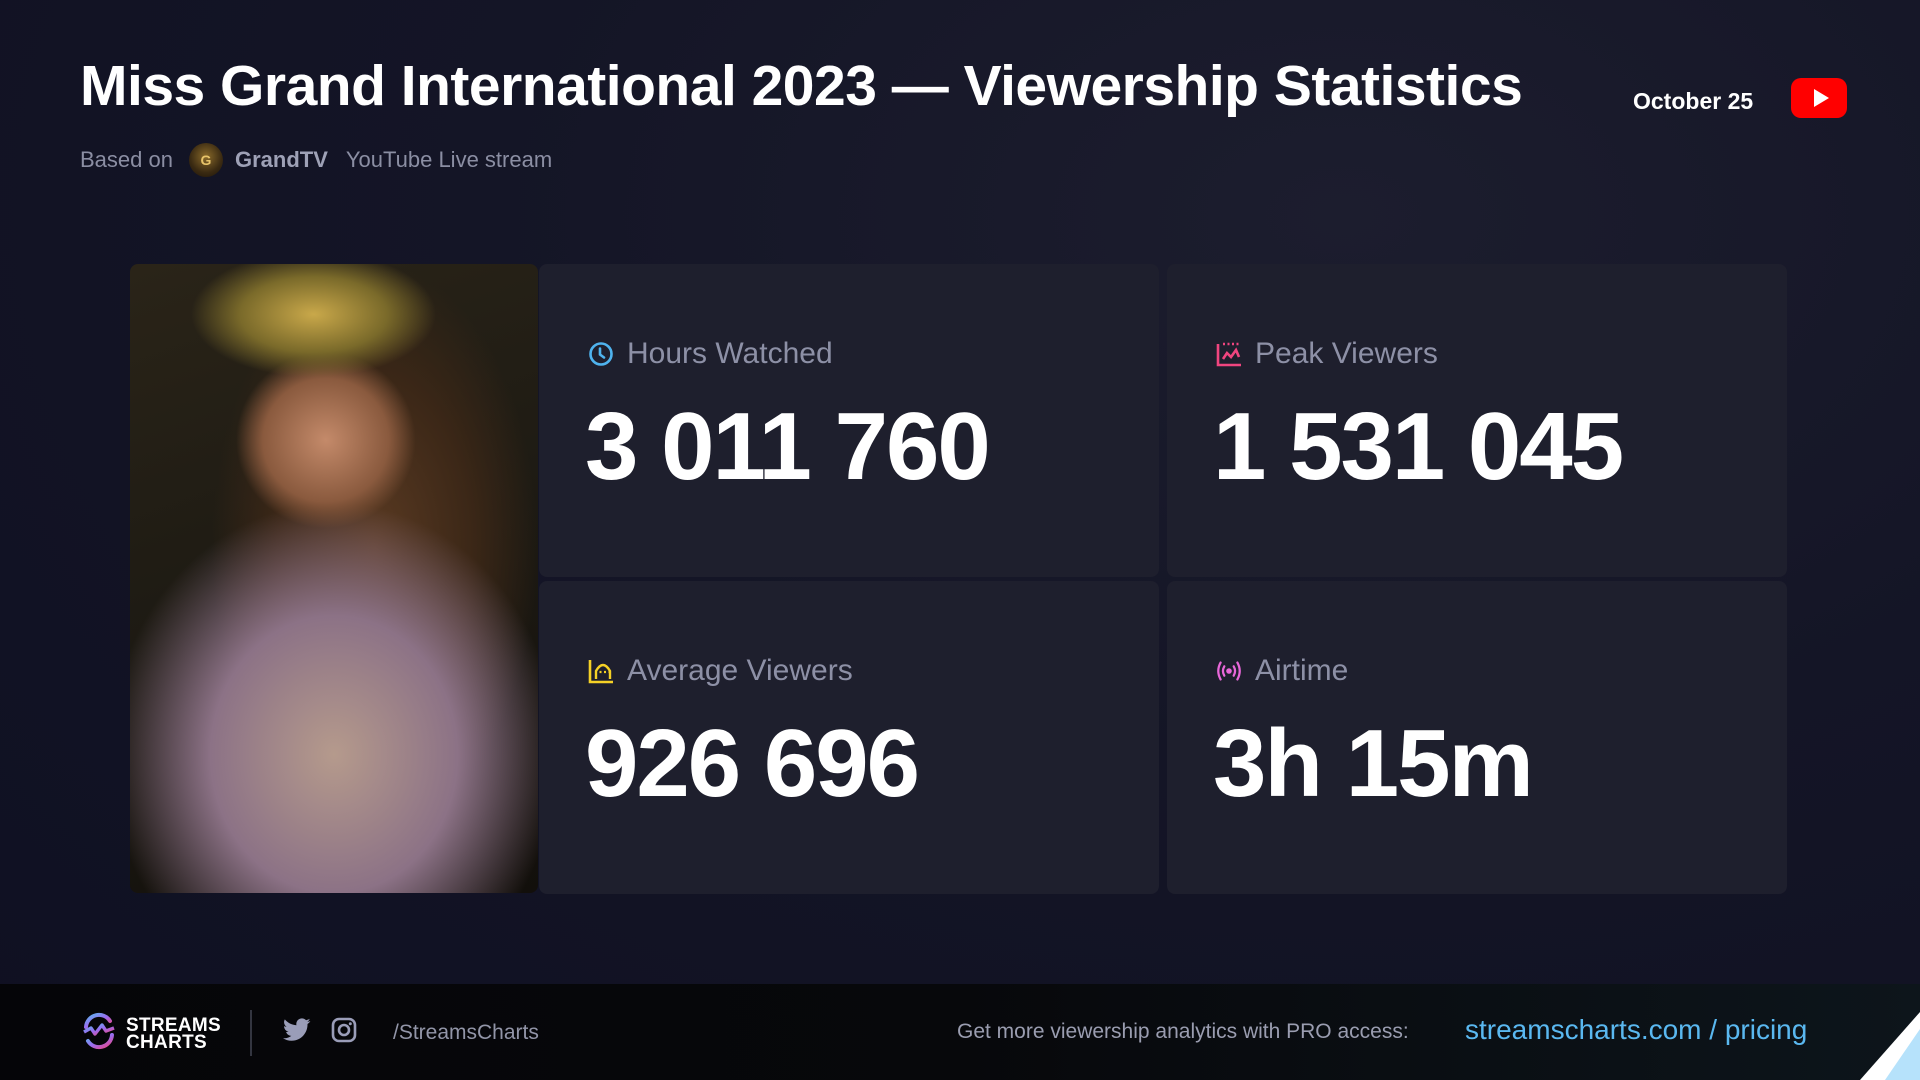 The width and height of the screenshot is (1920, 1080). Describe the element at coordinates (1636, 1029) in the screenshot. I see `pricing-link: streamscharts.com / pricing` at that location.